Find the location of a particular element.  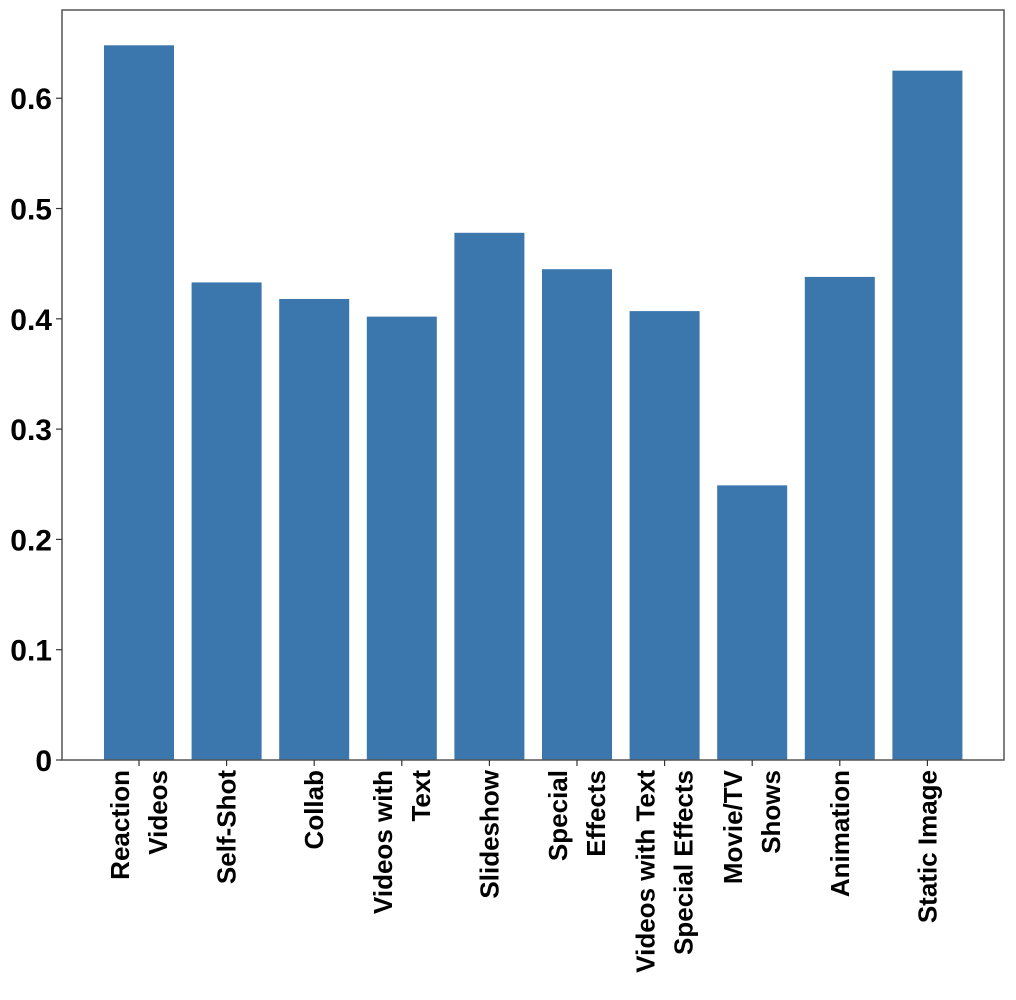

x-tick-label: Animation is located at coordinates (840, 833).